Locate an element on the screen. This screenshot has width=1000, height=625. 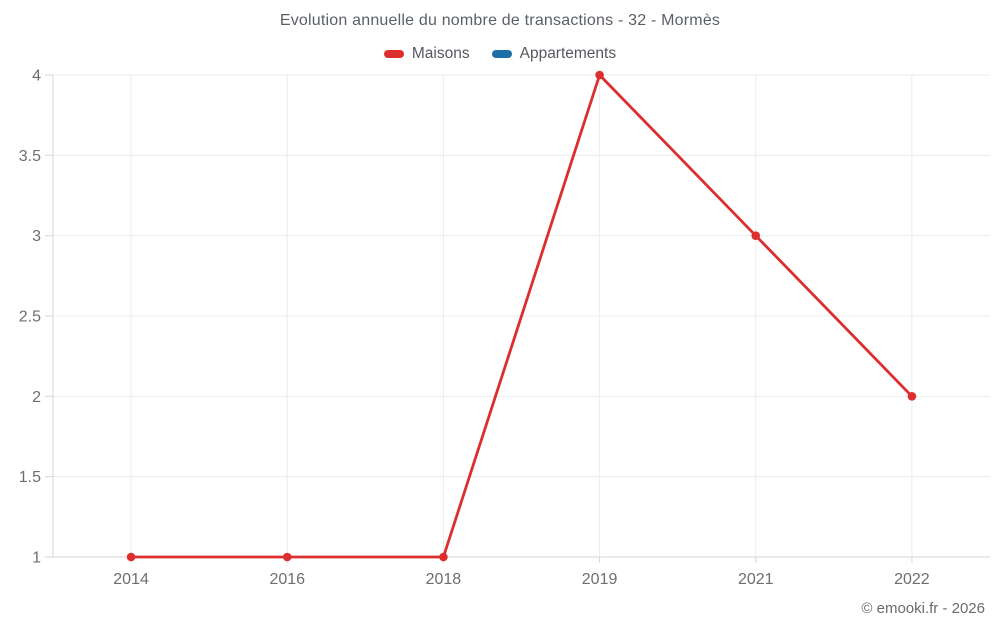
y-axis-tick-label: 1 is located at coordinates (36, 558).